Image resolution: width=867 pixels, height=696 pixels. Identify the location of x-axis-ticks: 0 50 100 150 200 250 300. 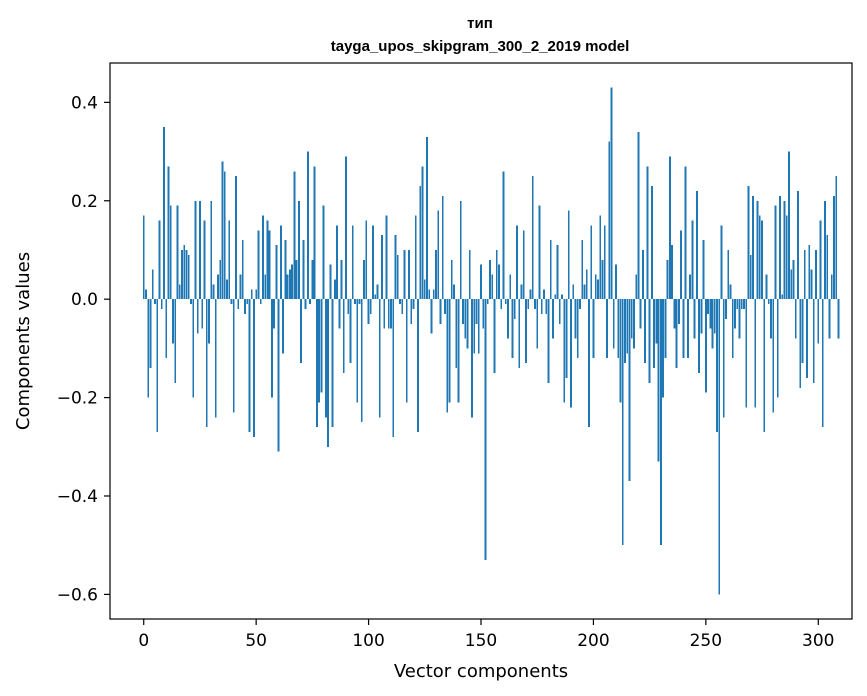
(486, 635).